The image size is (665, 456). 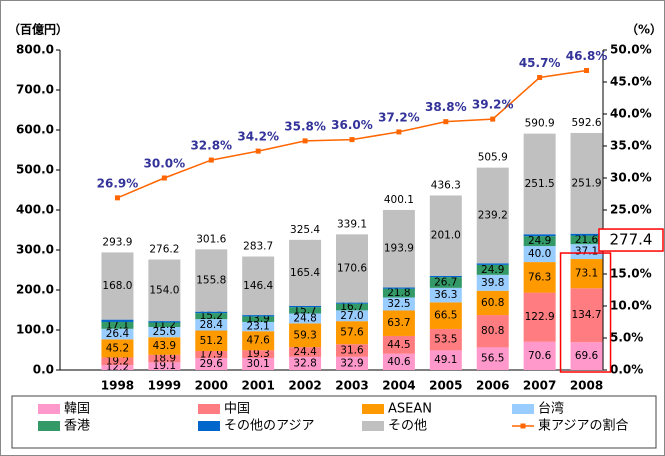 I want to click on total-label: 400.1, so click(x=399, y=200).